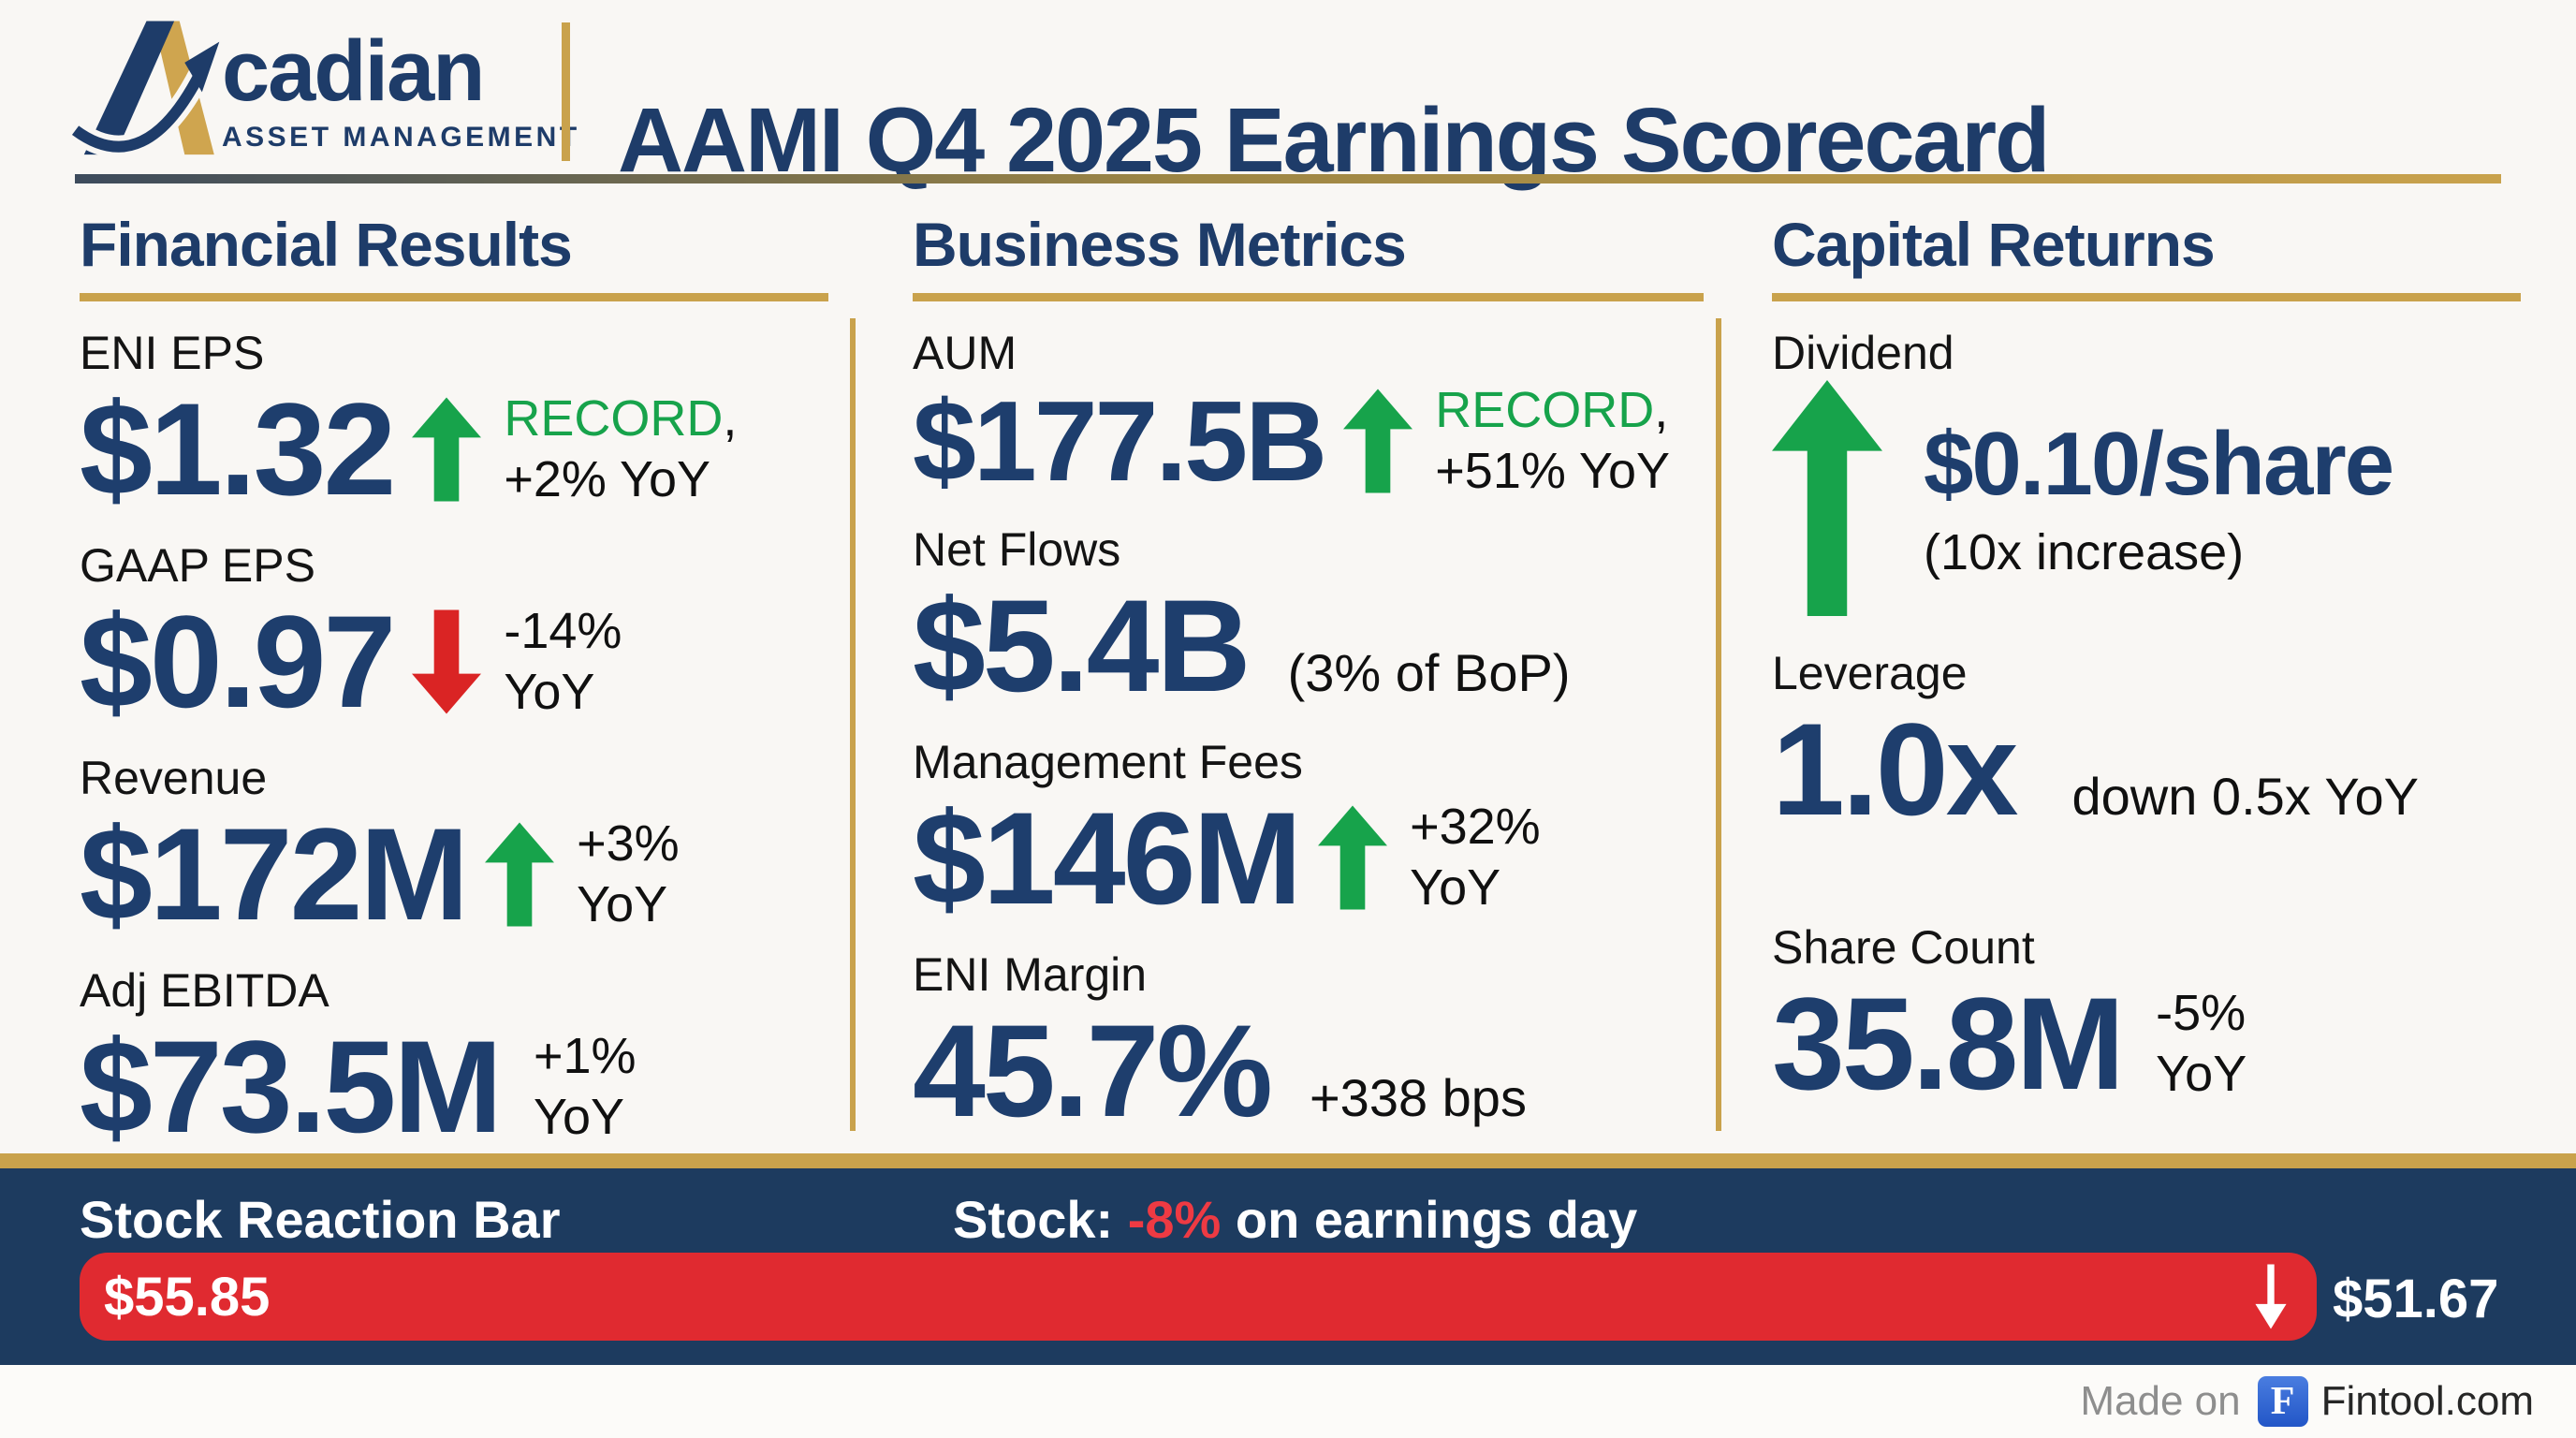 This screenshot has height=1438, width=2576. What do you see at coordinates (145, 89) in the screenshot?
I see `acadian-a-mark-icon` at bounding box center [145, 89].